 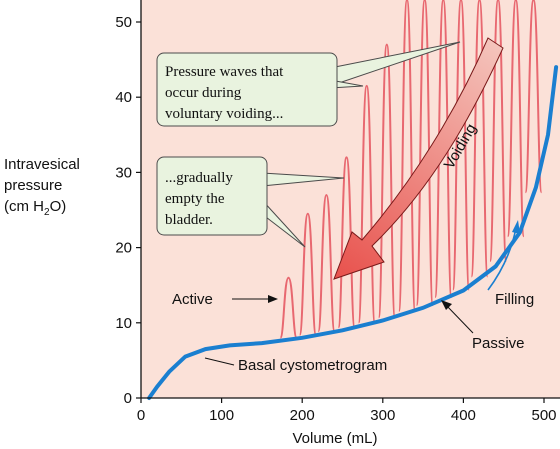 What do you see at coordinates (221, 415) in the screenshot?
I see `x-tick-label: 100` at bounding box center [221, 415].